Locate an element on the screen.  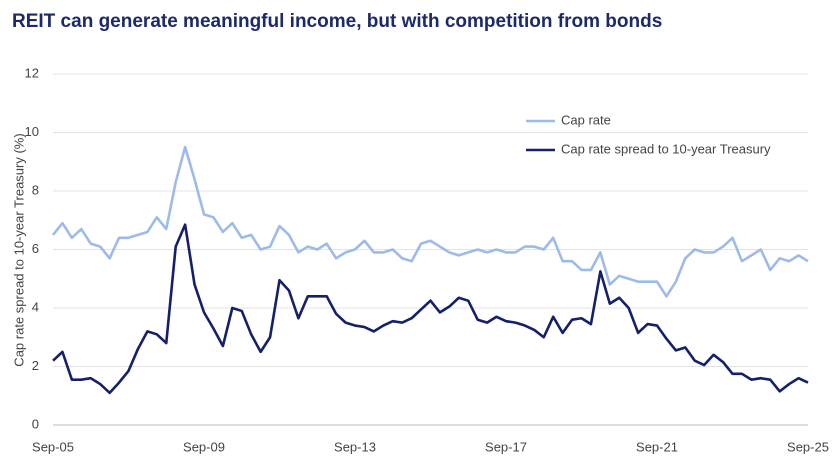
x-tick-label: Sep-09 is located at coordinates (204, 446).